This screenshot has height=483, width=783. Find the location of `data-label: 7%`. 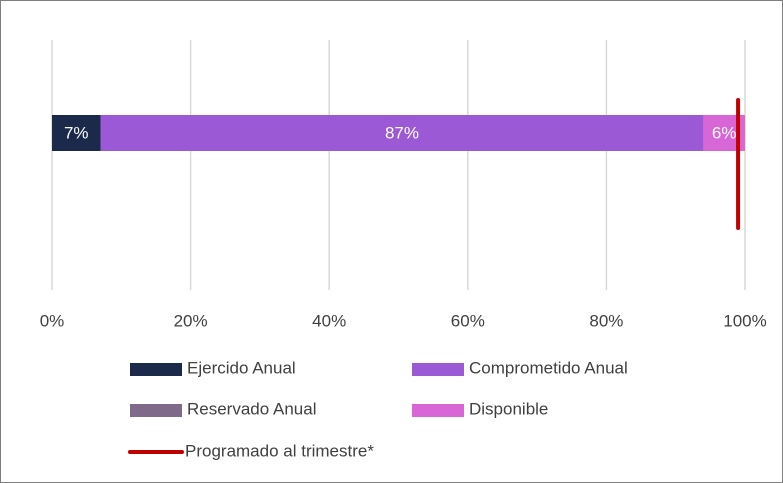

data-label: 7% is located at coordinates (76, 132).